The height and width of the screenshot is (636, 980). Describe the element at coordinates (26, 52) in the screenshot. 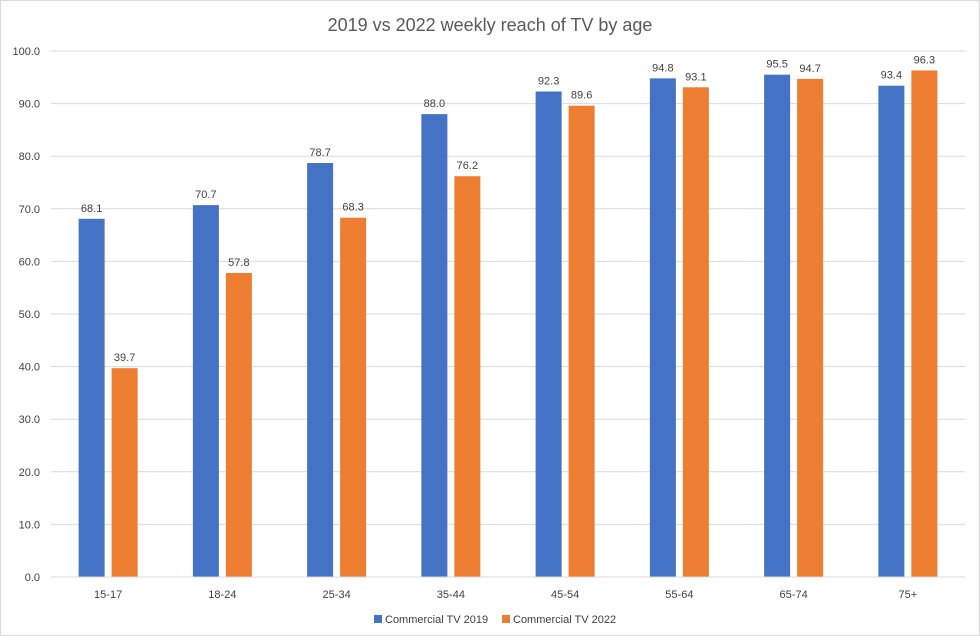

I see `y-tick-label: 100.0` at that location.